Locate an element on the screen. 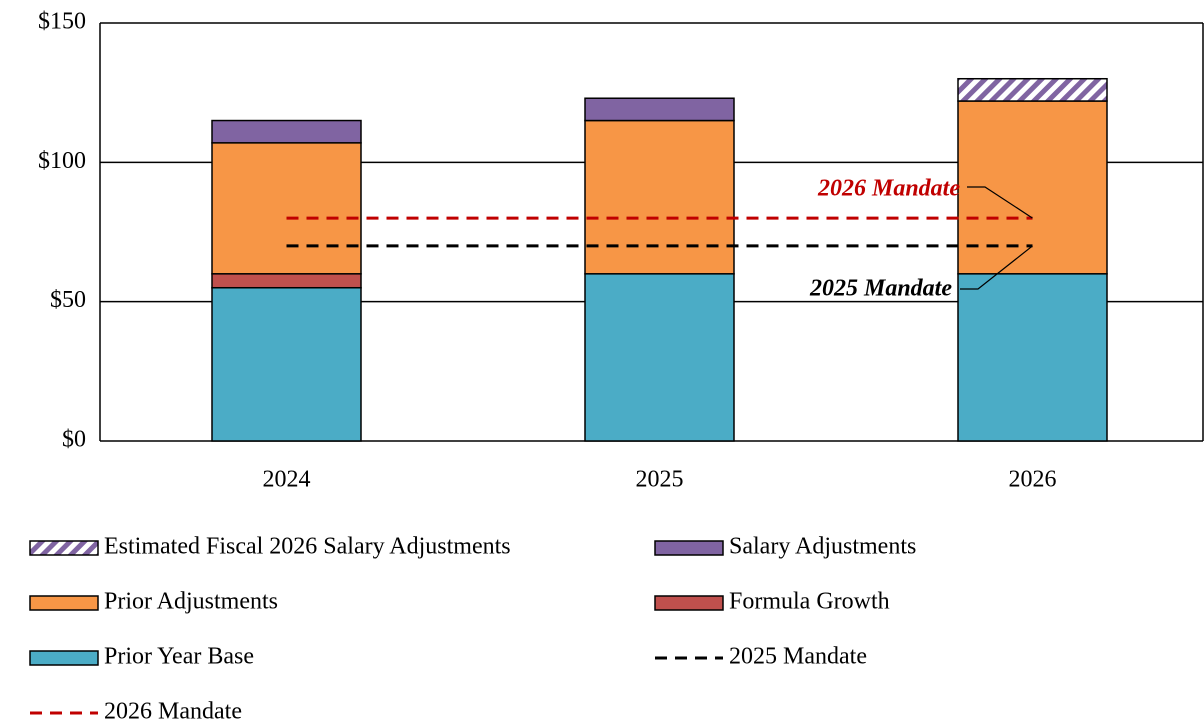  legend-label: Prior Year Base is located at coordinates (179, 657).